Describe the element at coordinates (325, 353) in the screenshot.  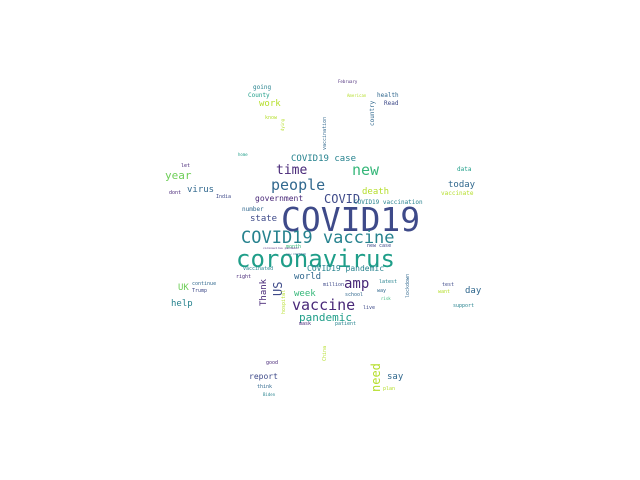
I see `word-china: China` at that location.